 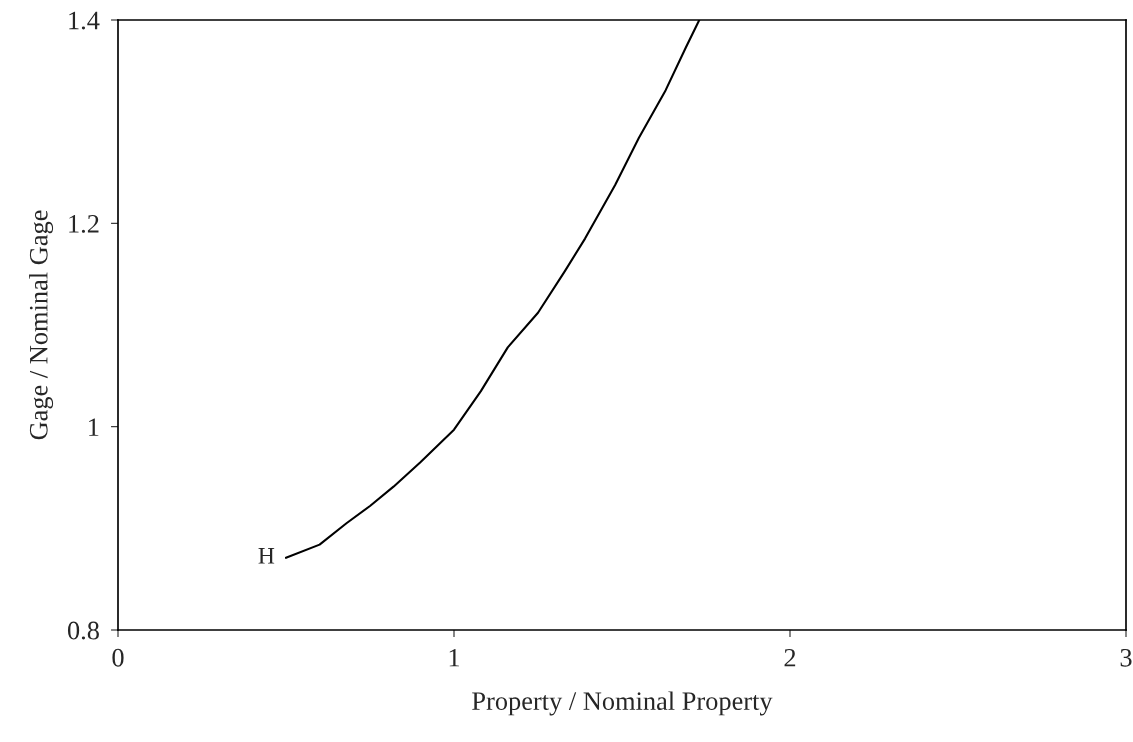 What do you see at coordinates (83, 630) in the screenshot?
I see `y-tick-label: 0.8` at bounding box center [83, 630].